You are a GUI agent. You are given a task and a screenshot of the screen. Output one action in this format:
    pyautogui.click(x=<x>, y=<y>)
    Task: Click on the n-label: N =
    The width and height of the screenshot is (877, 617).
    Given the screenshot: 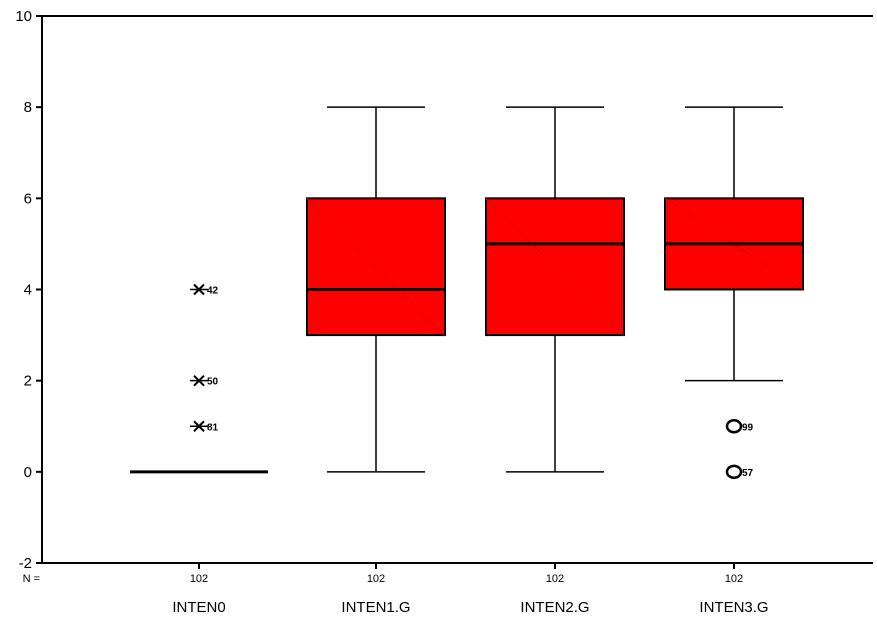 What is the action you would take?
    pyautogui.click(x=31, y=579)
    